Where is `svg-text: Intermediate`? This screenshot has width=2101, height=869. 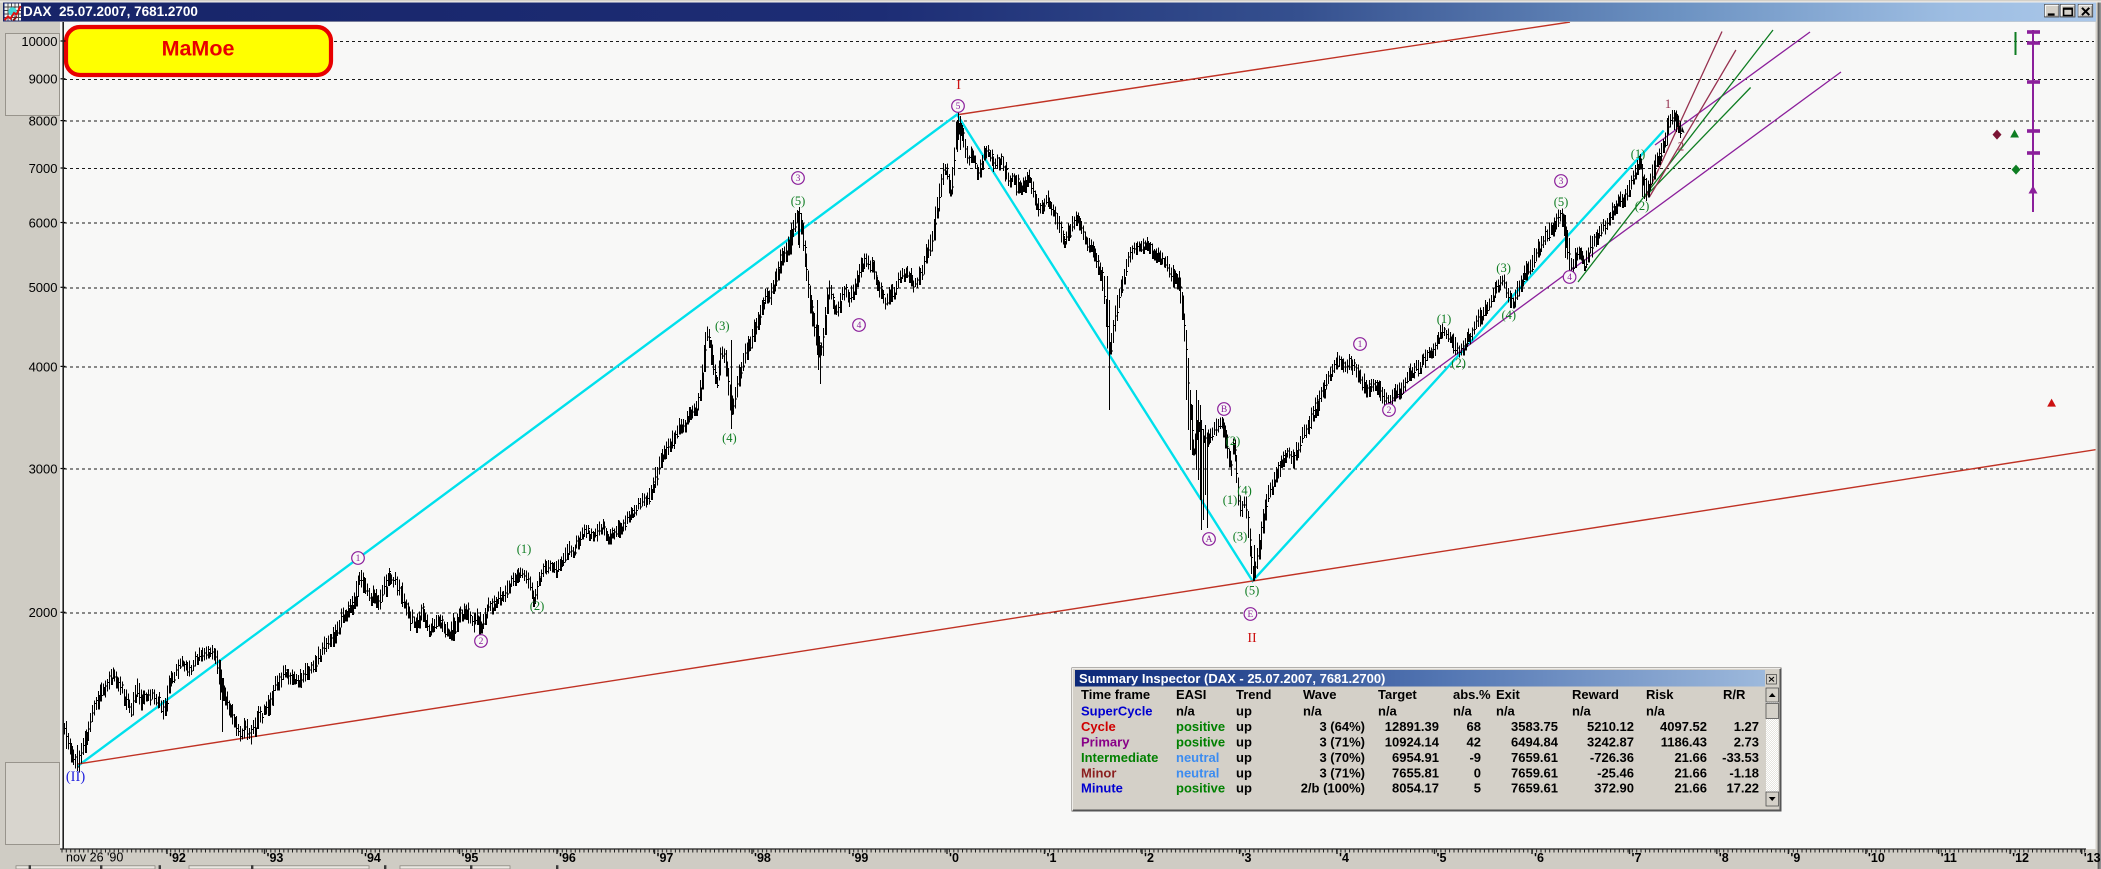
svg-text: Intermediate is located at coordinates (1119, 757).